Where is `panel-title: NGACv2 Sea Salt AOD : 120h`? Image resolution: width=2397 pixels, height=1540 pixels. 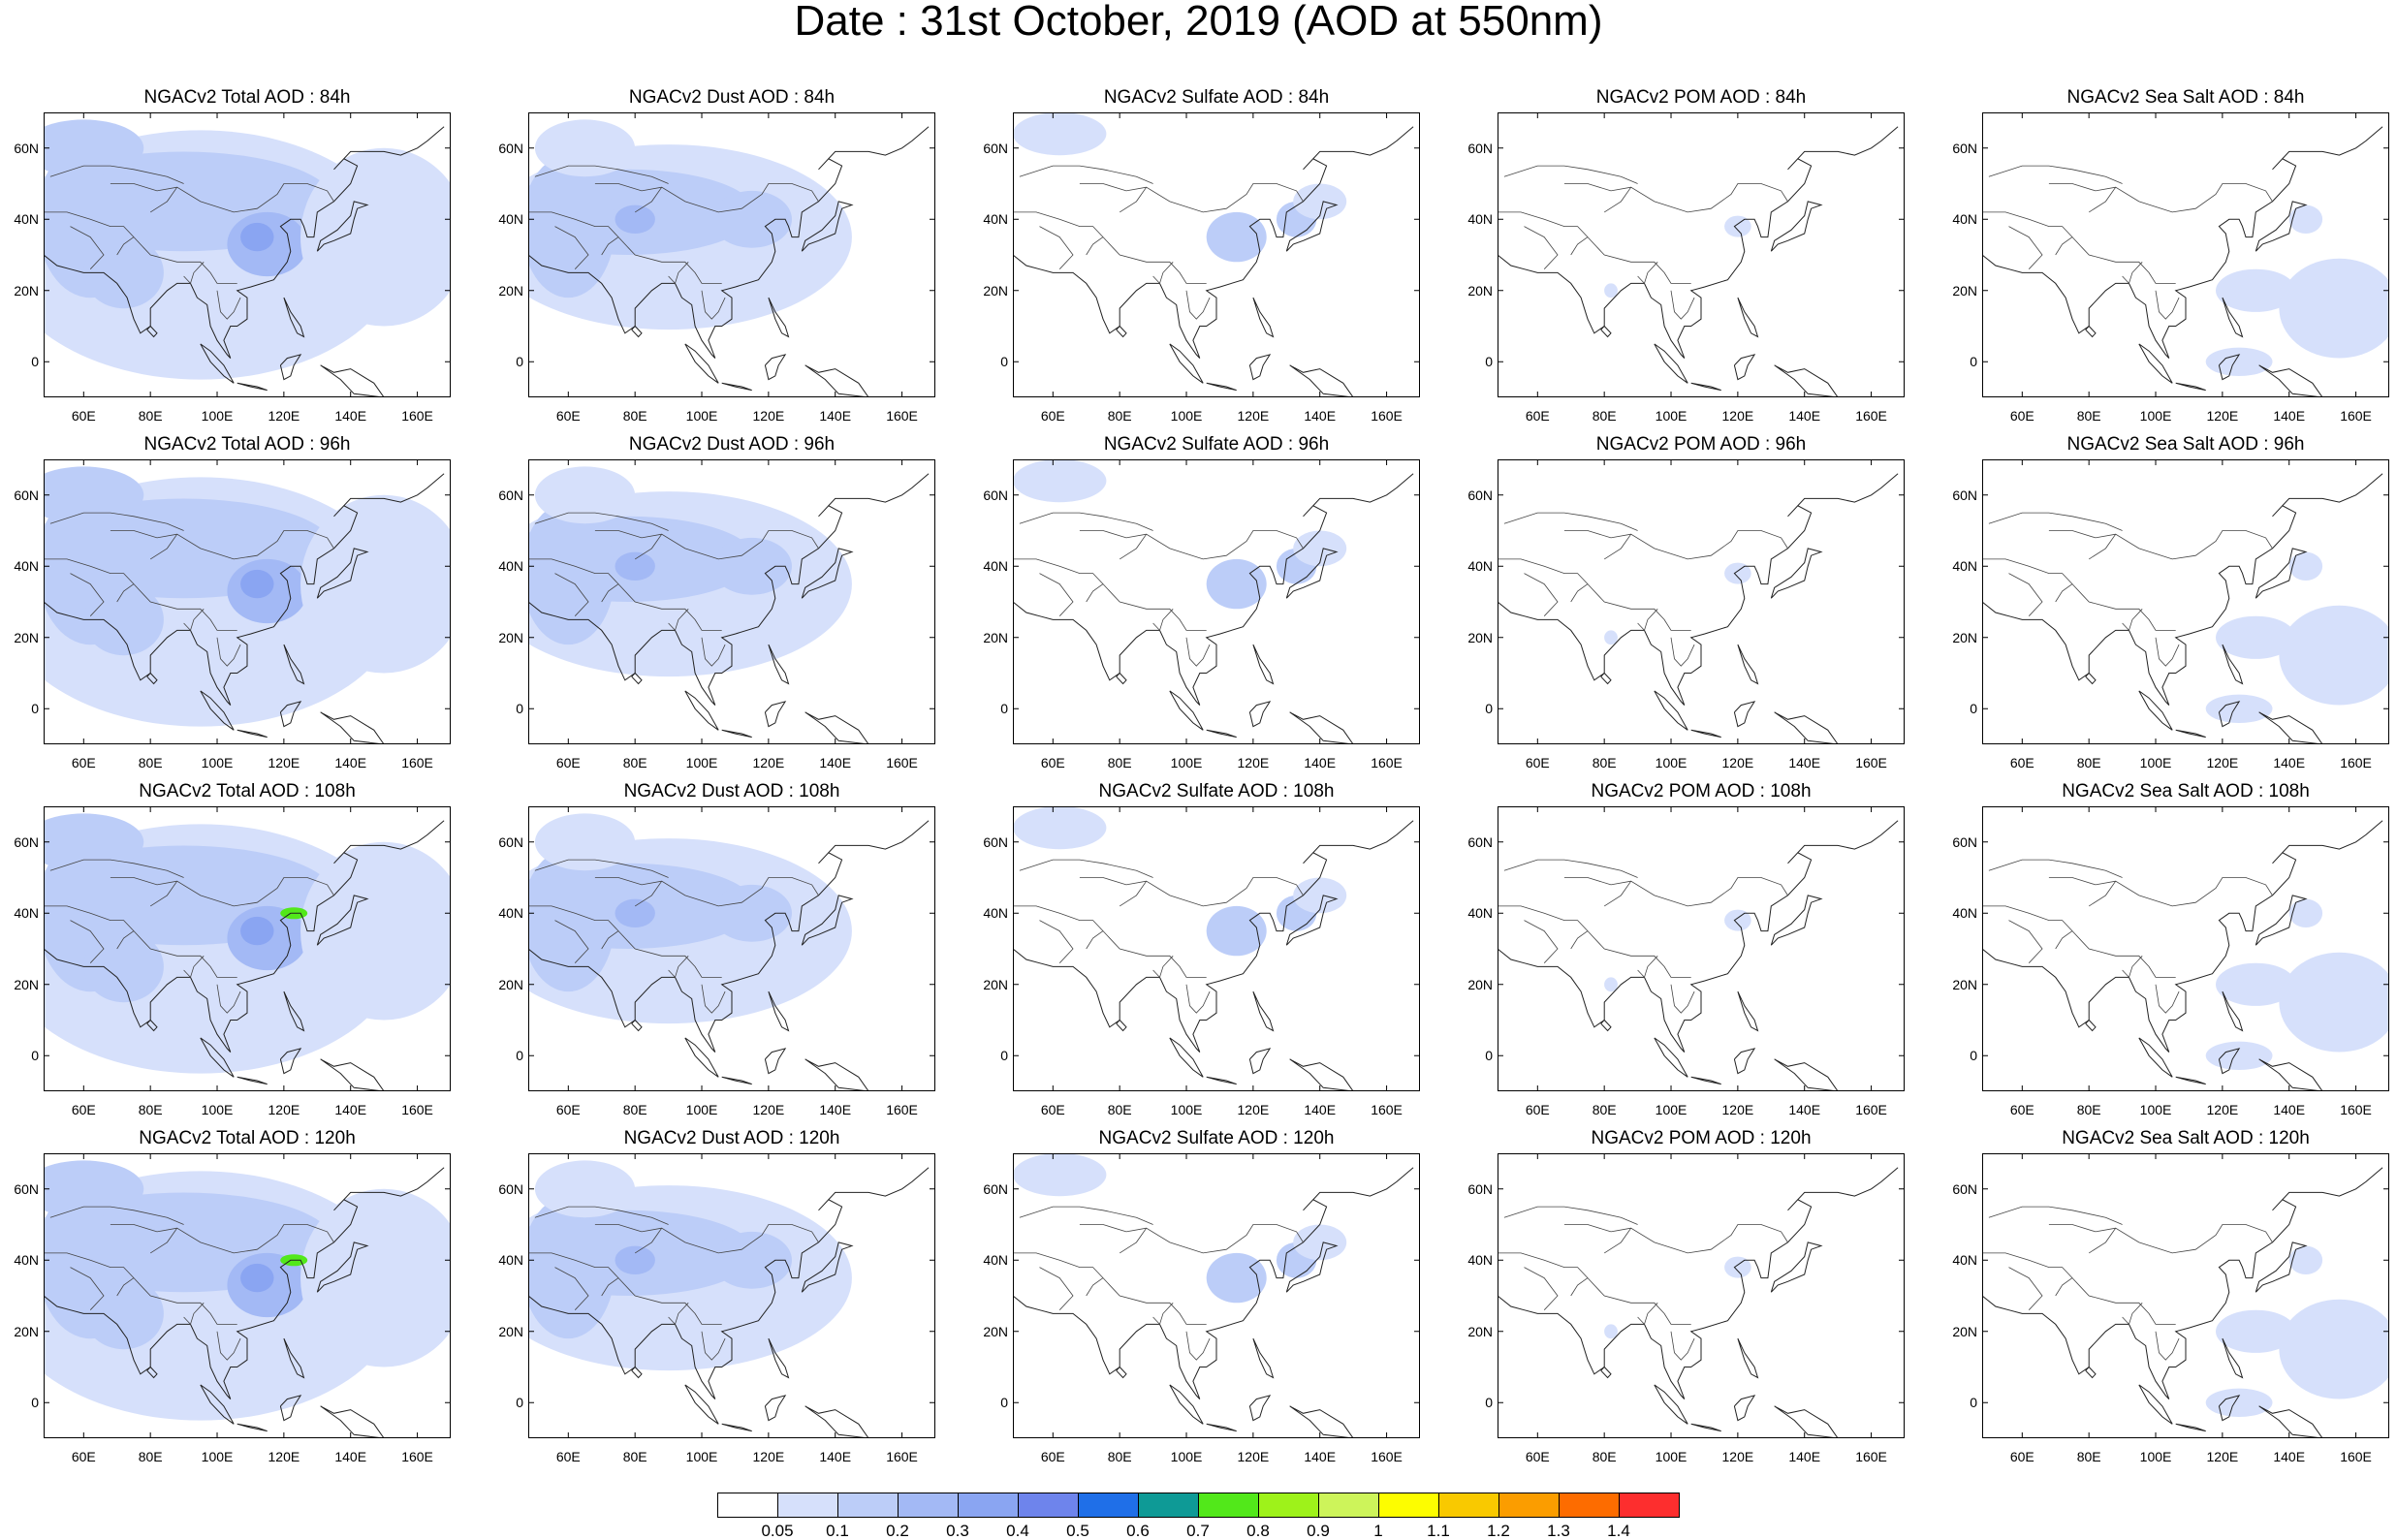 panel-title: NGACv2 Sea Salt AOD : 120h is located at coordinates (2186, 1138).